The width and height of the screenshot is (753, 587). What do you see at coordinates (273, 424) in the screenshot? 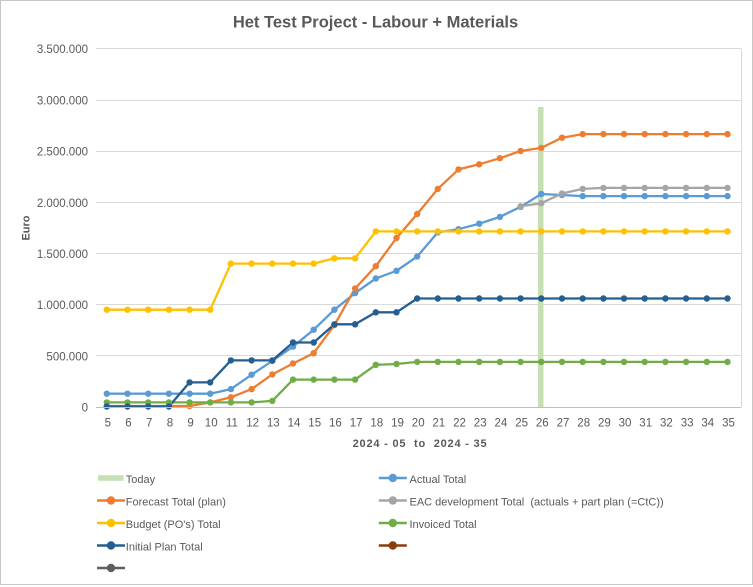
I see `svg-text: 13` at bounding box center [273, 424].